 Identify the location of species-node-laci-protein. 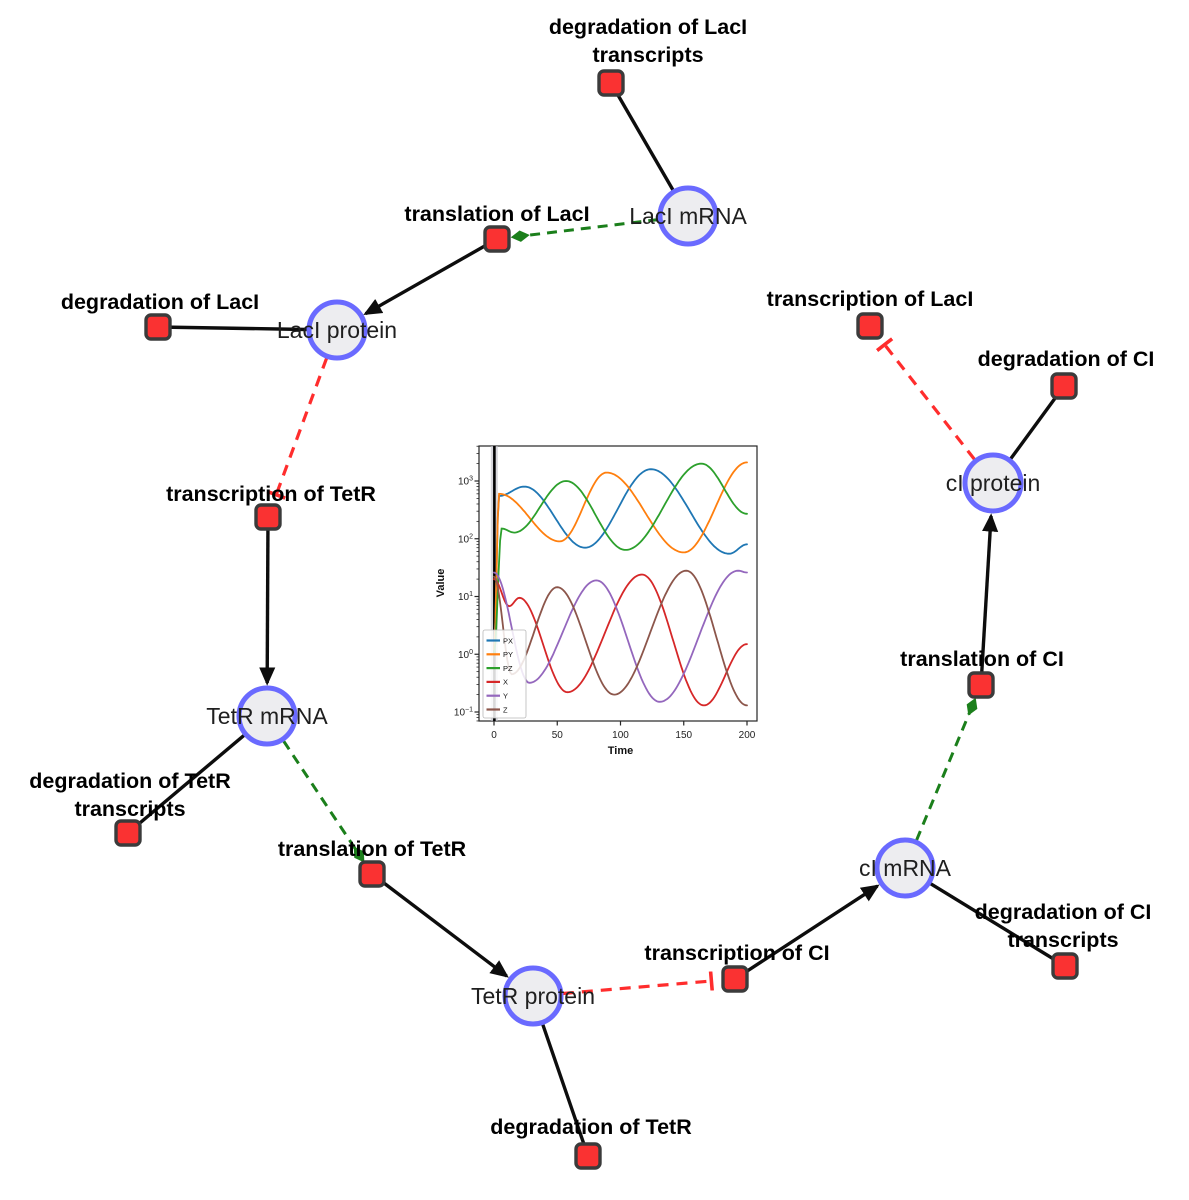
(337, 330).